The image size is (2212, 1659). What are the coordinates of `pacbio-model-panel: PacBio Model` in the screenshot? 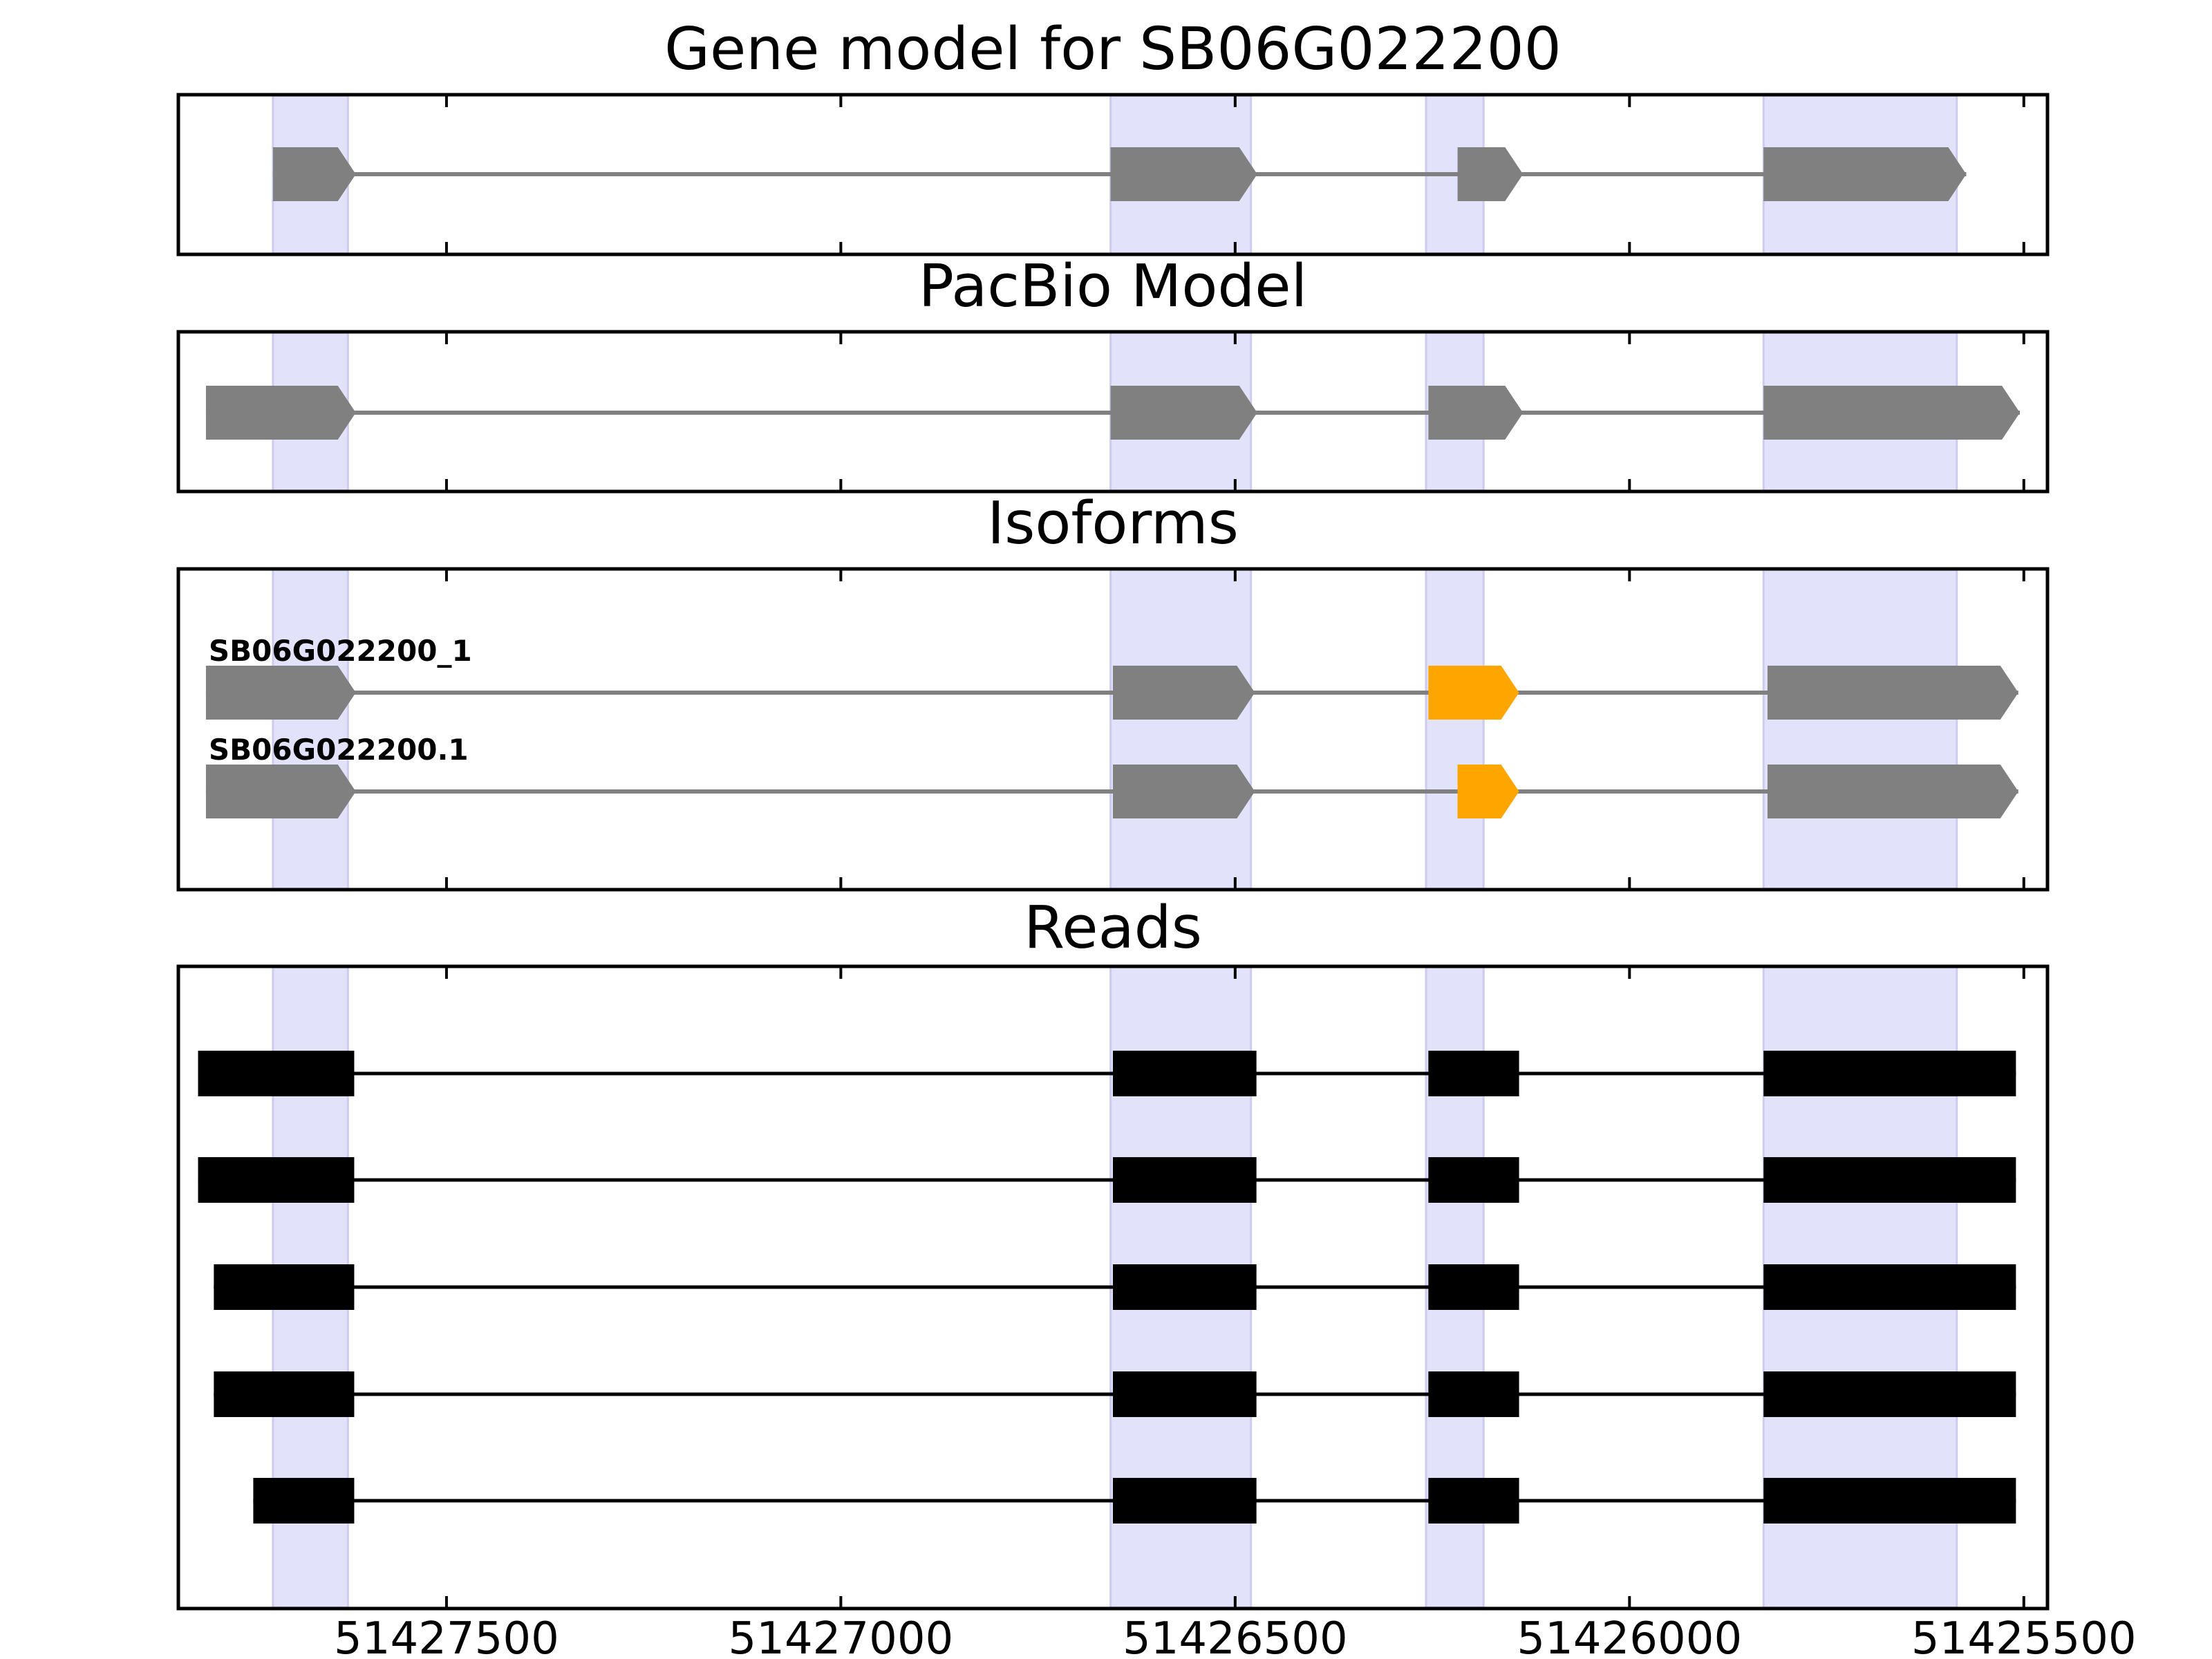 It's located at (1113, 373).